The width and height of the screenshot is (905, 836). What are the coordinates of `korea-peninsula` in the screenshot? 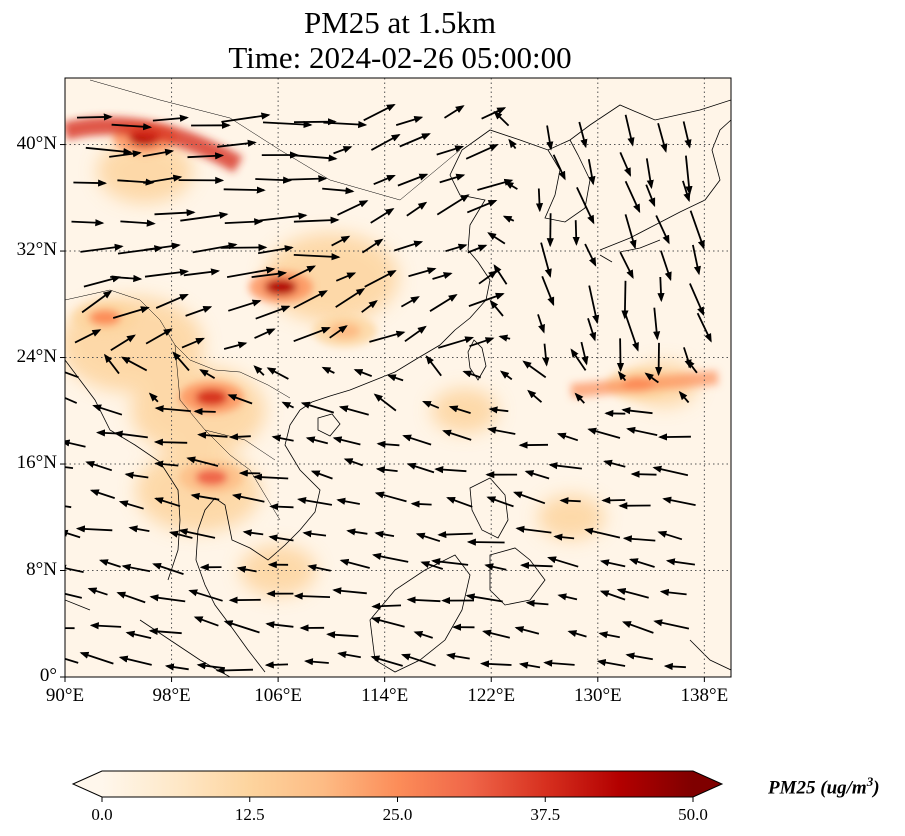 It's located at (567, 181).